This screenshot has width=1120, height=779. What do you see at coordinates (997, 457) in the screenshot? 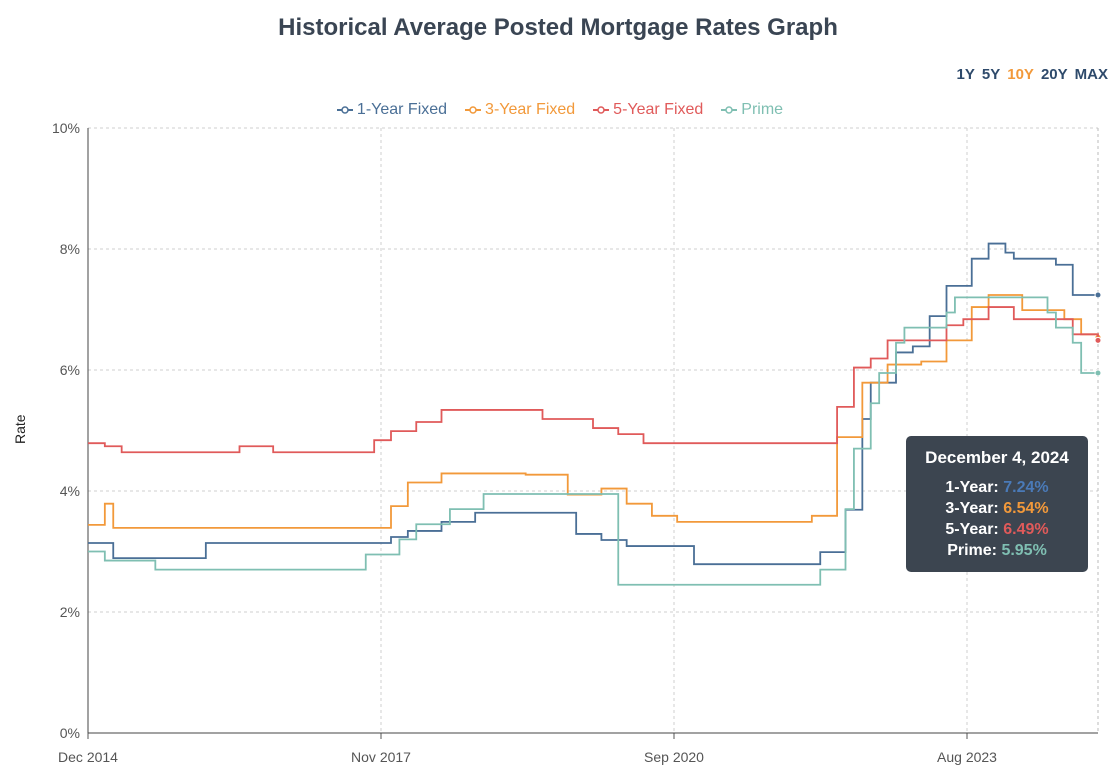
I see `tooltip-date: December 4, 2024` at bounding box center [997, 457].